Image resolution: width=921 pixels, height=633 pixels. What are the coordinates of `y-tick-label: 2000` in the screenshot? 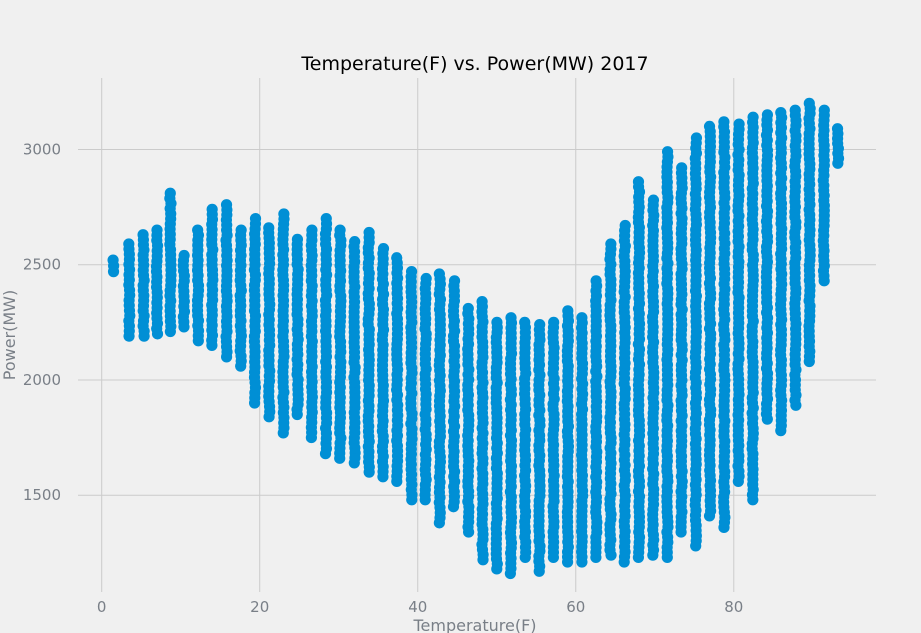 It's located at (42, 380).